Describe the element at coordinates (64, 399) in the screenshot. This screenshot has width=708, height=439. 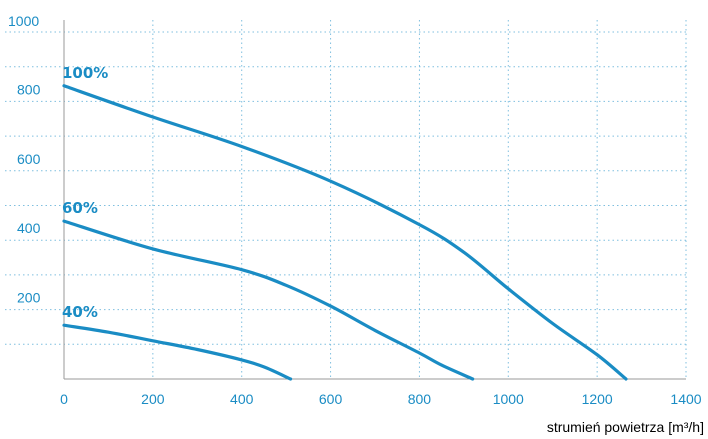
I see `x-tick-label: 0` at that location.